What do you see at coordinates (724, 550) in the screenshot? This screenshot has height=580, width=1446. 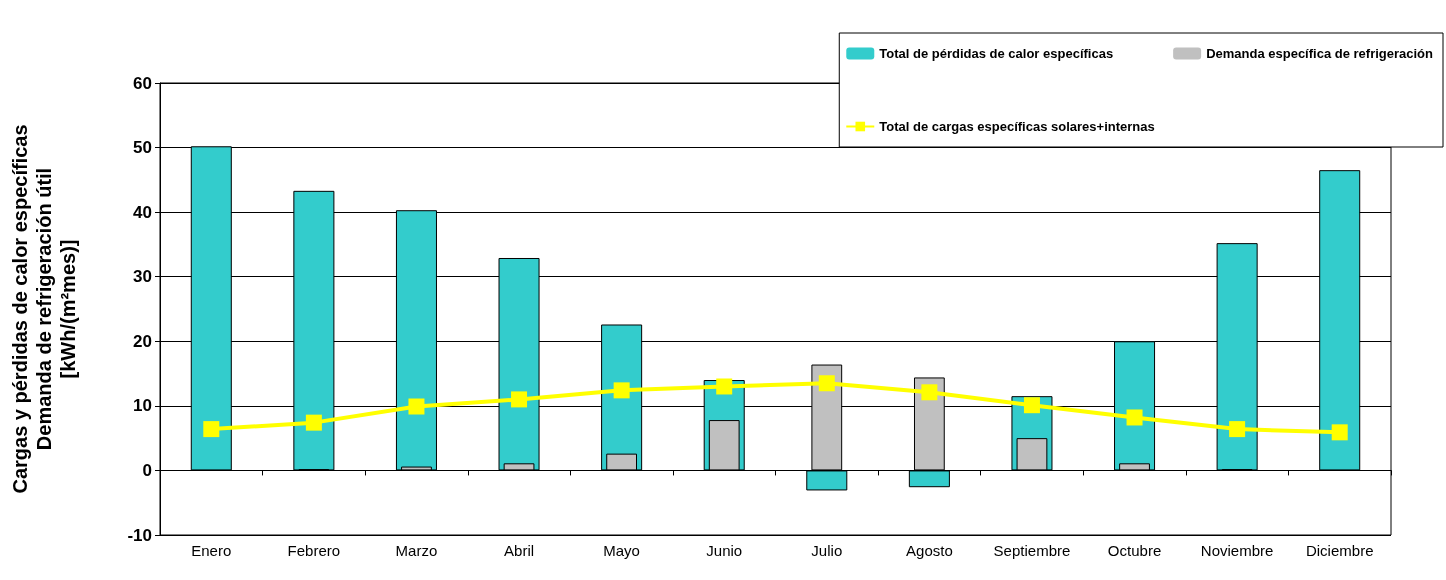 I see `x-tick-label: Junio` at bounding box center [724, 550].